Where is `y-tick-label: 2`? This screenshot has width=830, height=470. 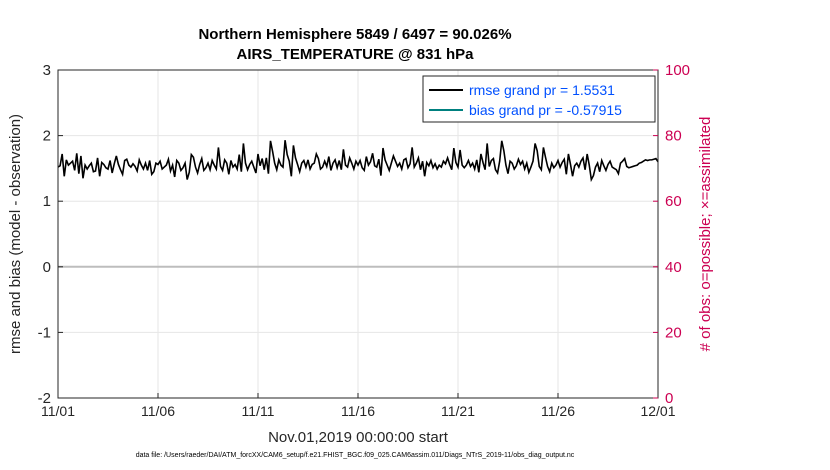
y-tick-label: 2 is located at coordinates (47, 136).